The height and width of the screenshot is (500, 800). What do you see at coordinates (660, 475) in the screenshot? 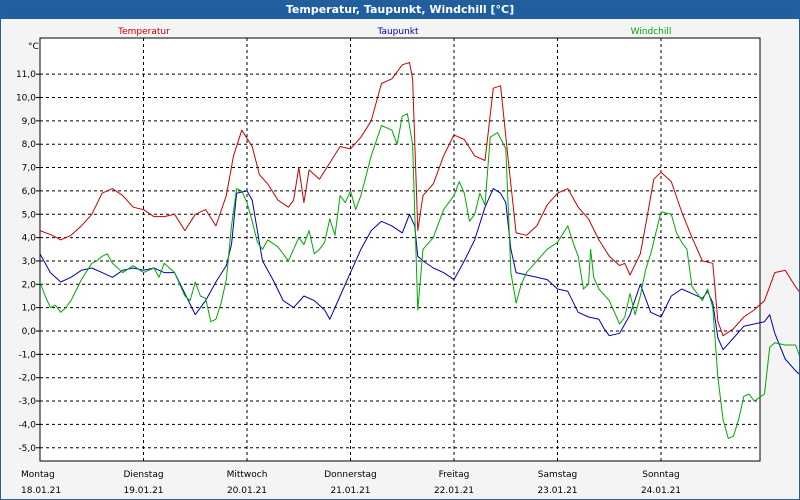
I see `x-tick-day-label: Sonntag` at bounding box center [660, 475].